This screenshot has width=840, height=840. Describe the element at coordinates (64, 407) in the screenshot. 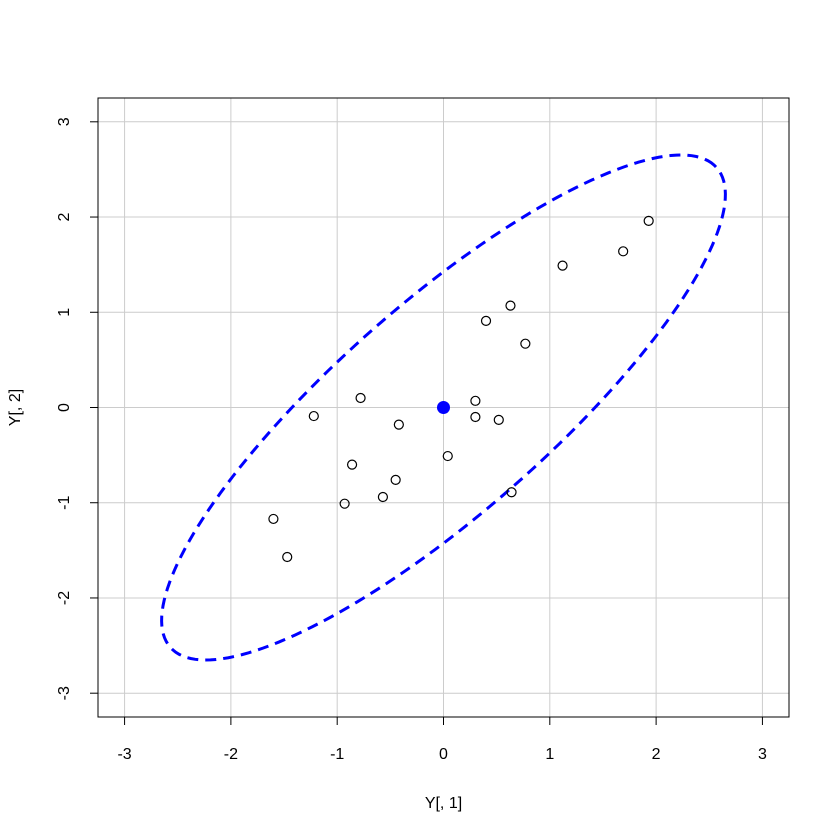

I see `y-tick-label: 0` at that location.